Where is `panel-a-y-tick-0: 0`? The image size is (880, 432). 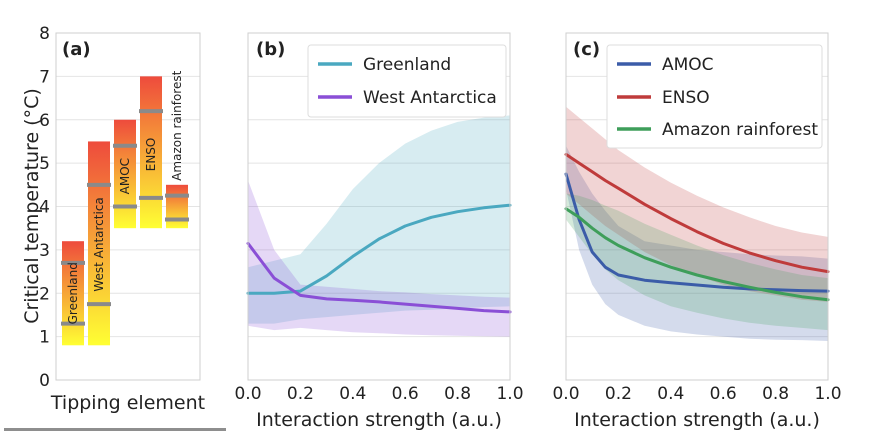
panel-a-y-tick-0: 0 is located at coordinates (44, 381).